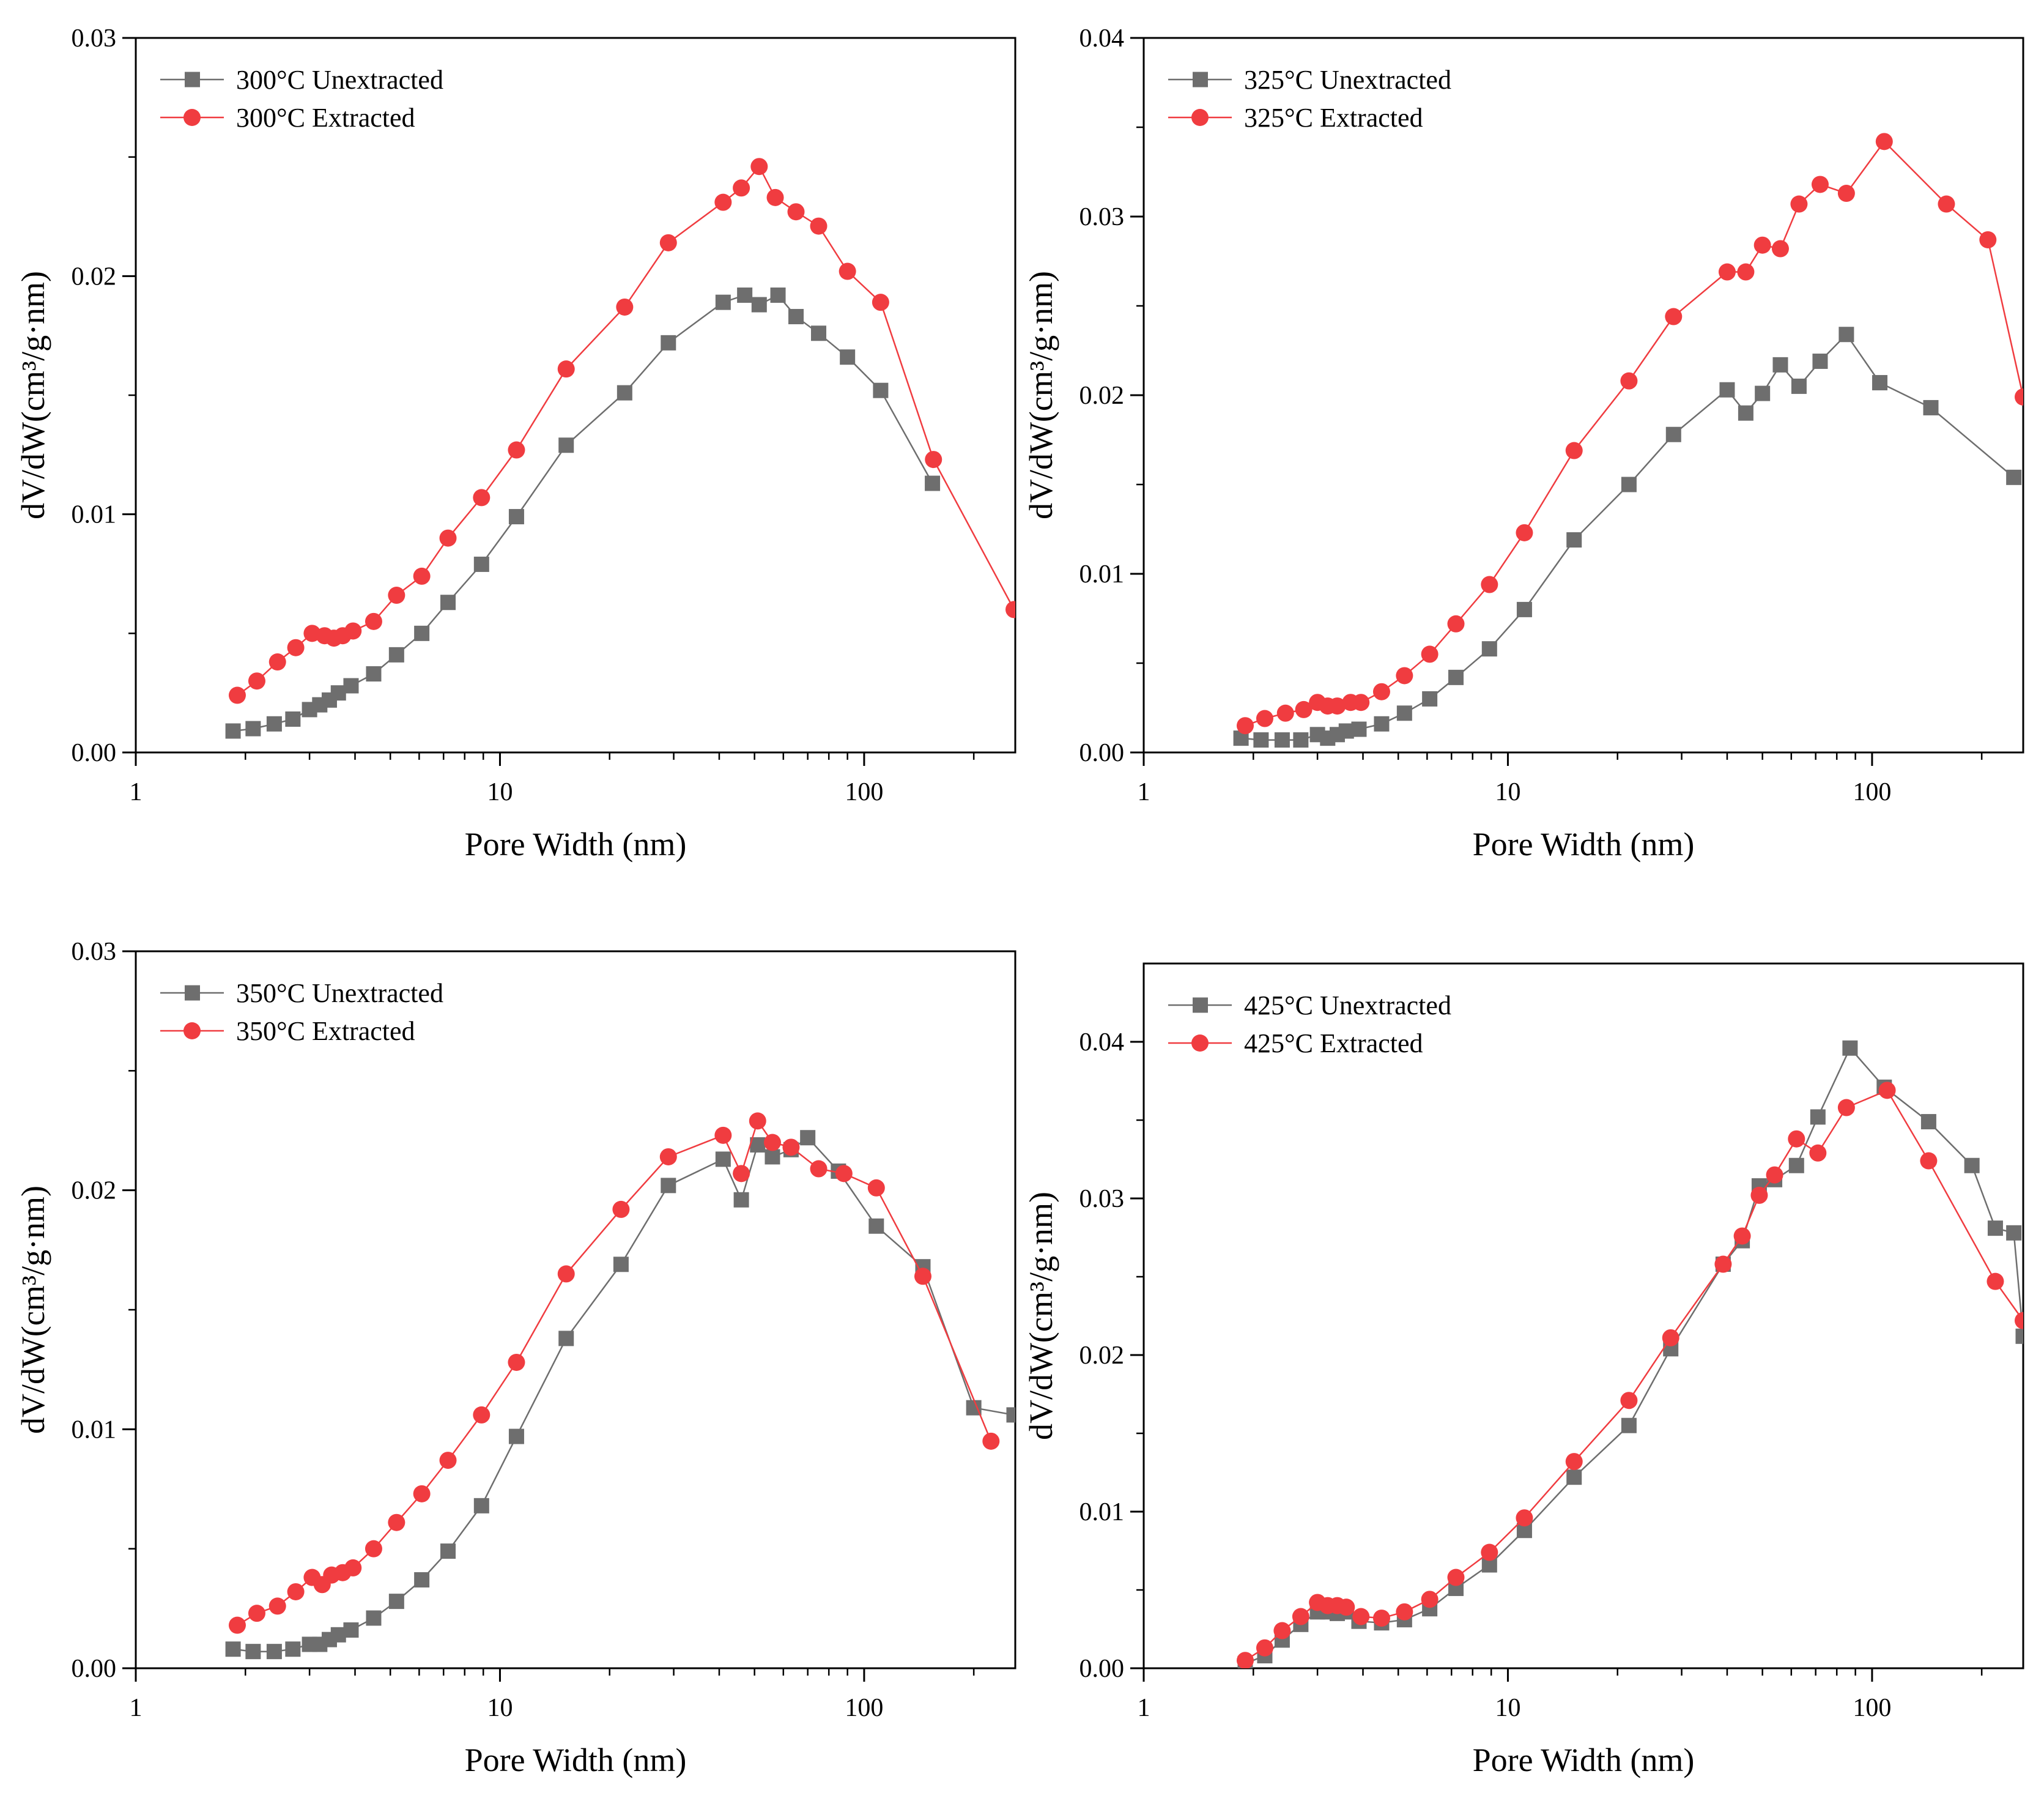 This screenshot has height=1801, width=2044. Describe the element at coordinates (1333, 1043) in the screenshot. I see `legend-label: 425°C Extracted` at that location.